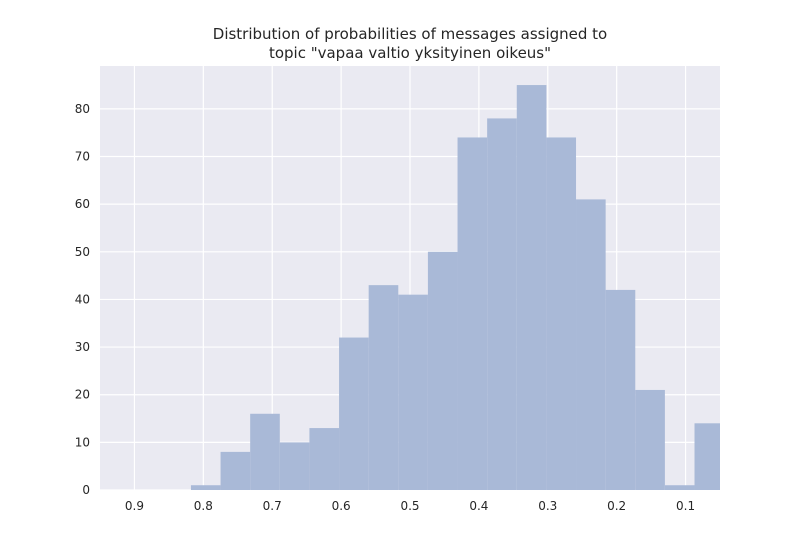  Describe the element at coordinates (82, 109) in the screenshot. I see `y-tick-label: 80` at that location.